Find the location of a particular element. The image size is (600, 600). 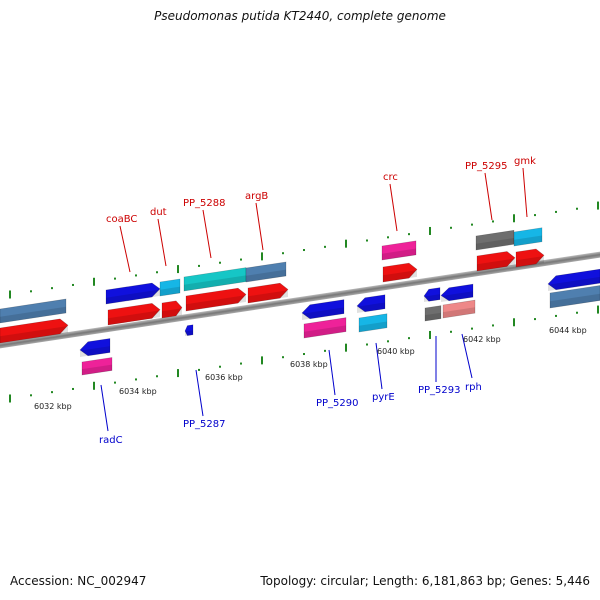

gene-model-PP_5293-shade is located at coordinates (433, 316).